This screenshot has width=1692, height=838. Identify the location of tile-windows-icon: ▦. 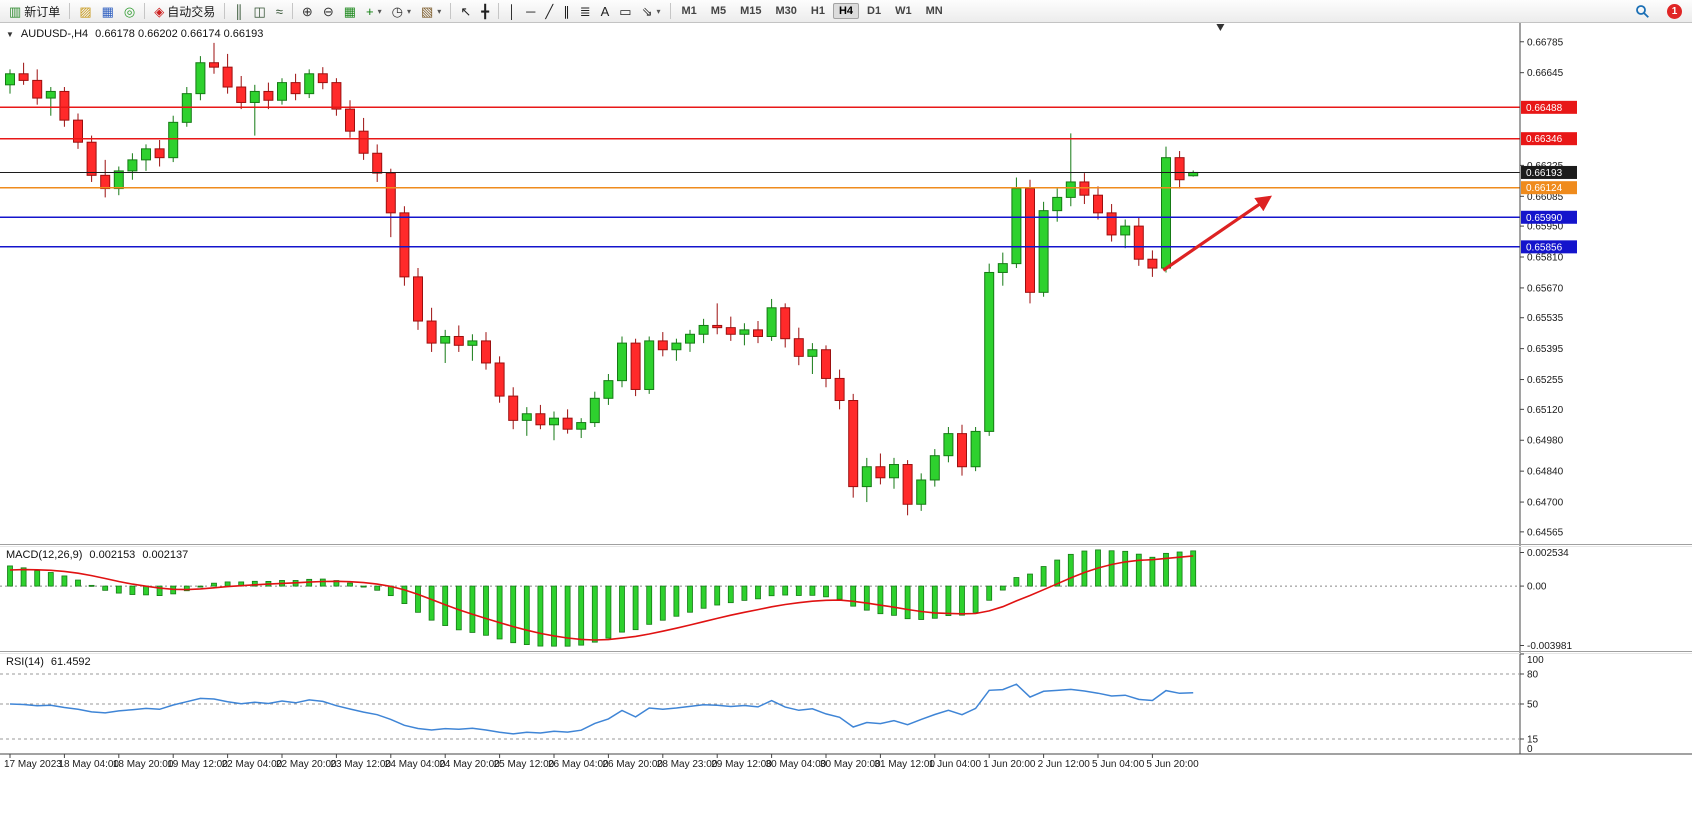
(350, 11).